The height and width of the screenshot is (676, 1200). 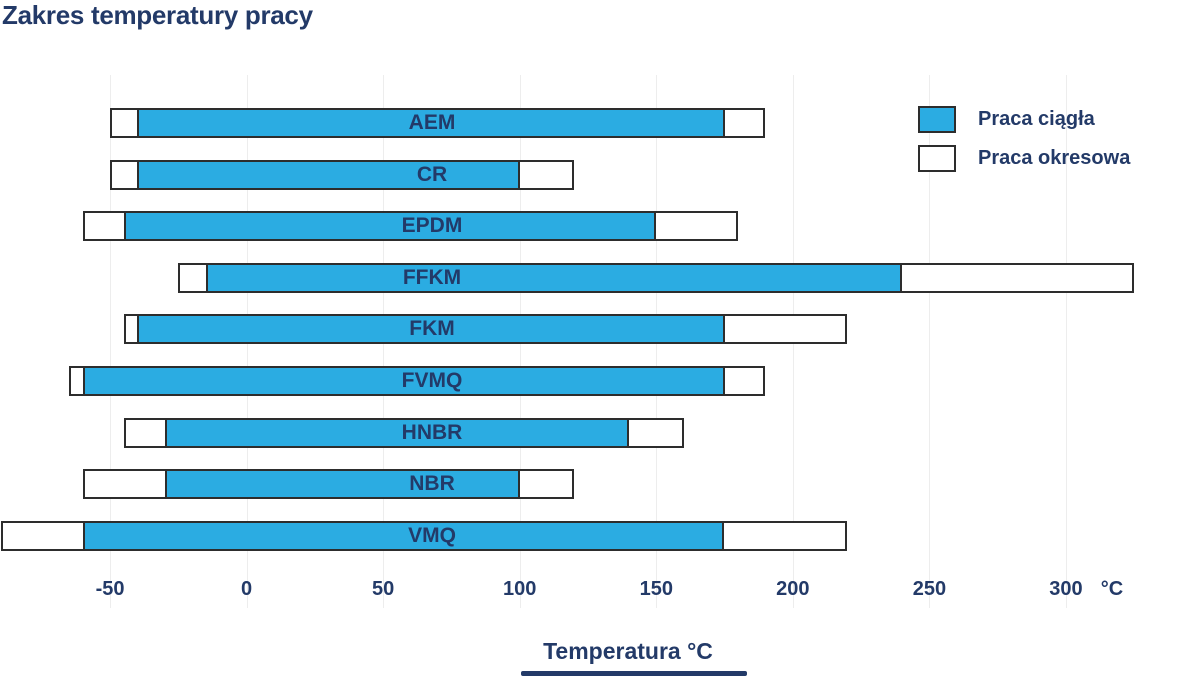 I want to click on bar-label-hnbr: HNBR, so click(x=432, y=432).